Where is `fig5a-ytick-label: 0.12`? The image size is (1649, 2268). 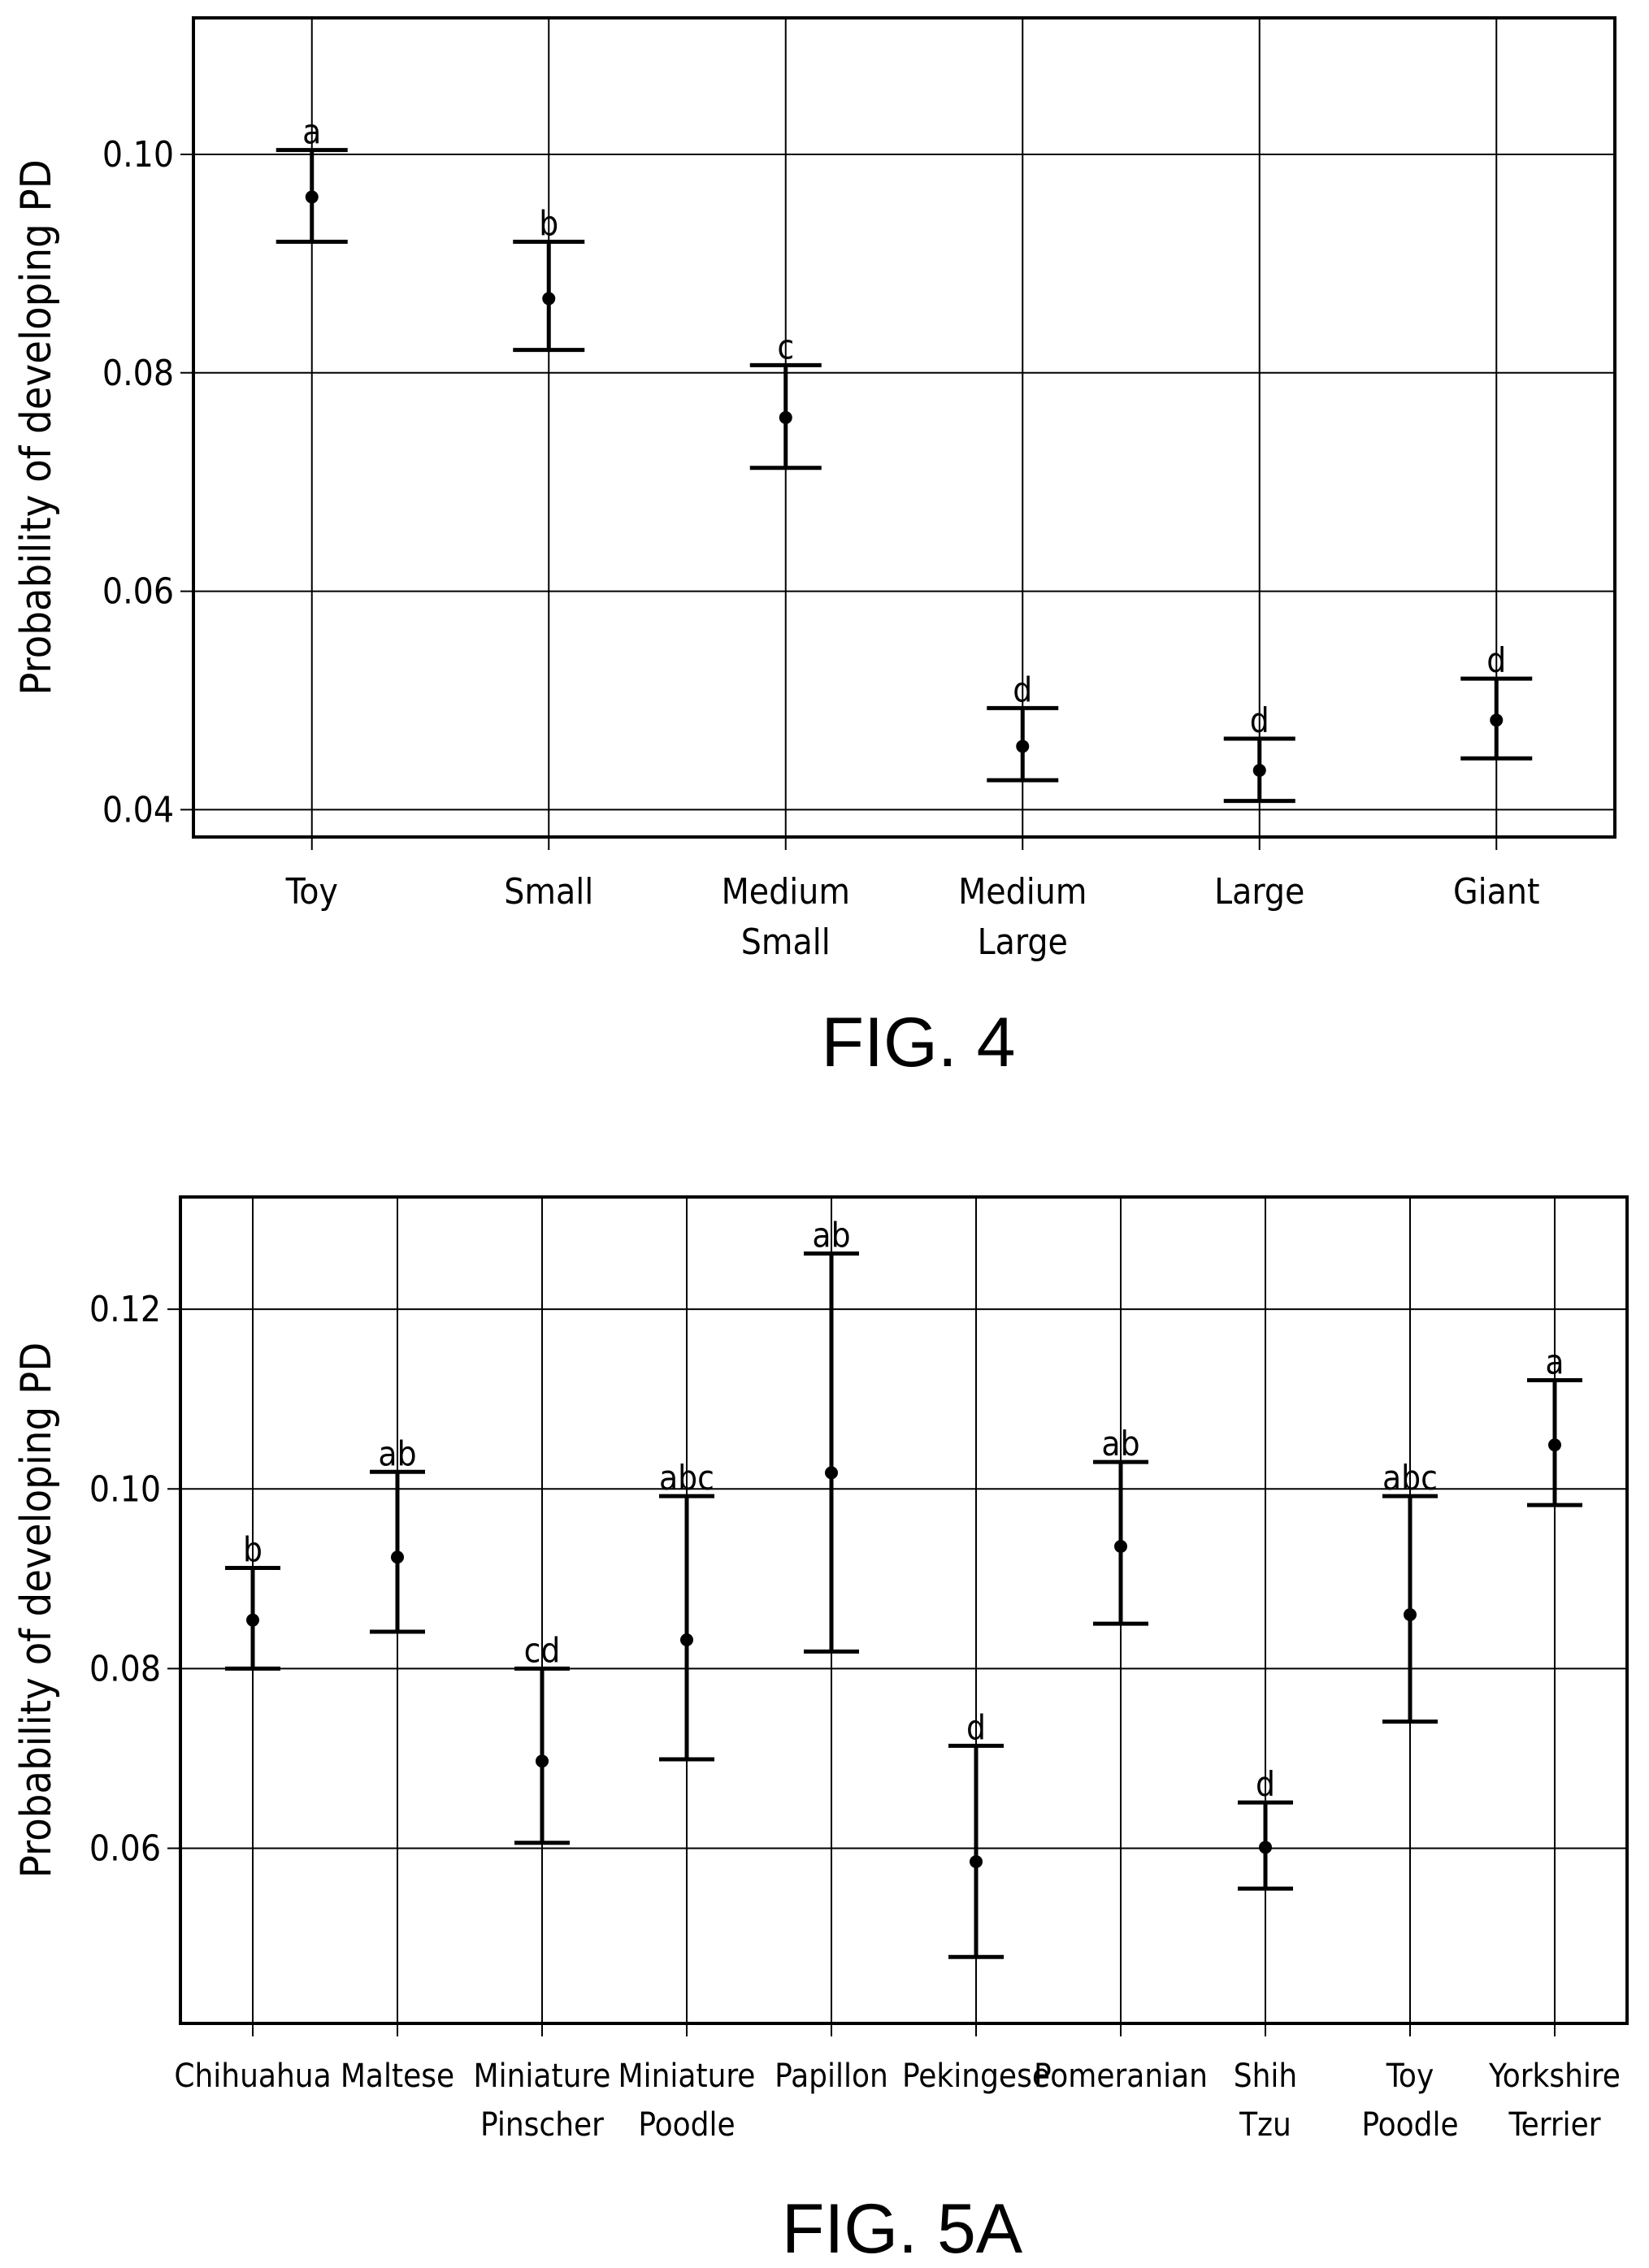 fig5a-ytick-label: 0.12 is located at coordinates (125, 1309).